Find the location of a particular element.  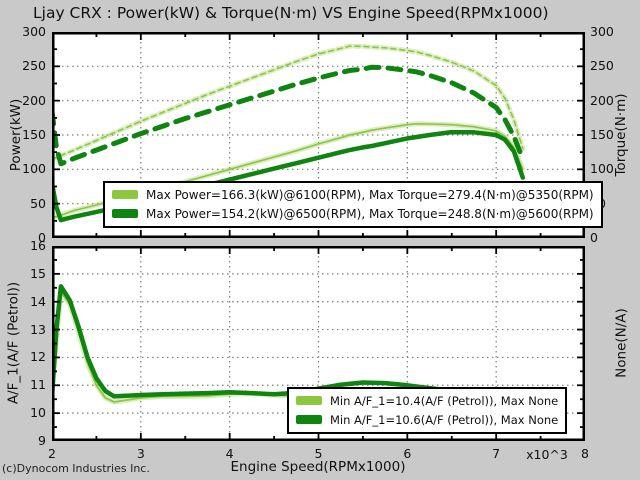

y-tick-label: 16 is located at coordinates (38, 245).